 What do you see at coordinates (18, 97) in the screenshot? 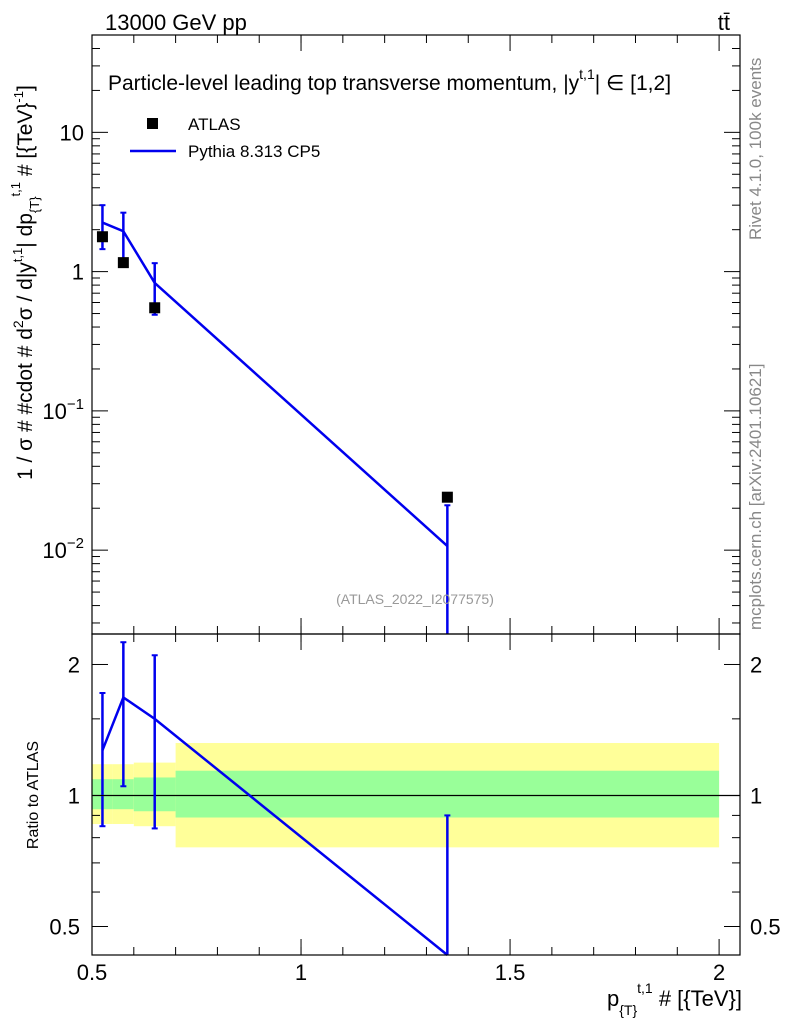
I see `ylabel-i: -1` at bounding box center [18, 97].